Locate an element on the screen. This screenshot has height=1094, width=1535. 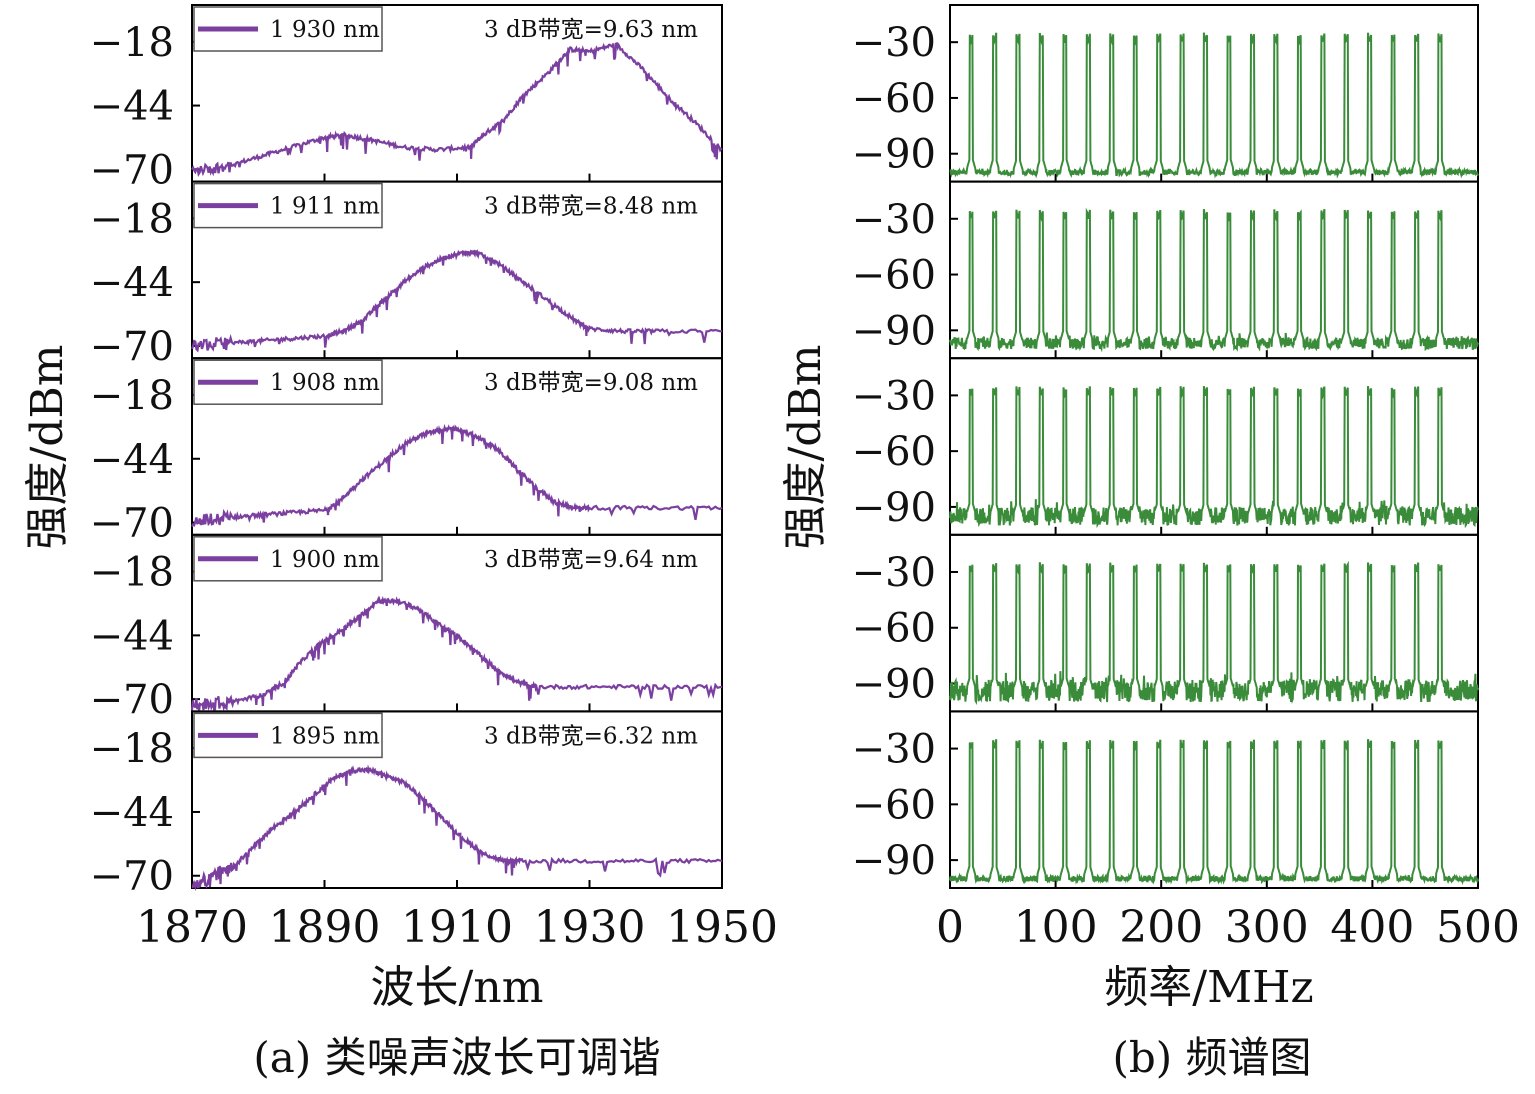
legend-label: 1 895 nm is located at coordinates (325, 736).